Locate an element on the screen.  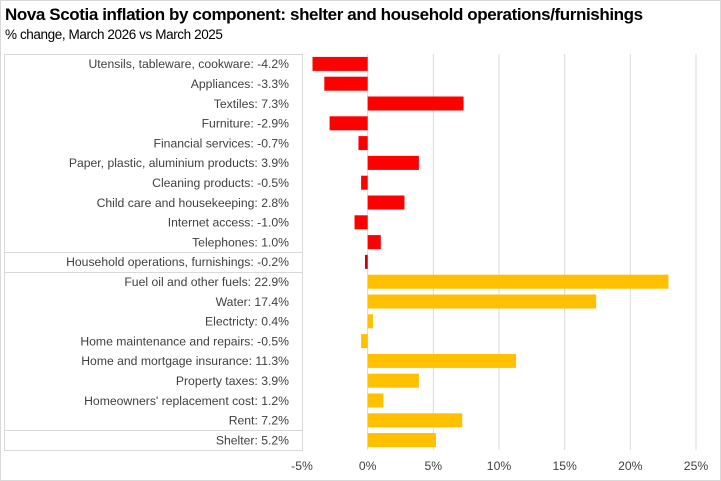
category-label: Appliances: -3.3% is located at coordinates (240, 84).